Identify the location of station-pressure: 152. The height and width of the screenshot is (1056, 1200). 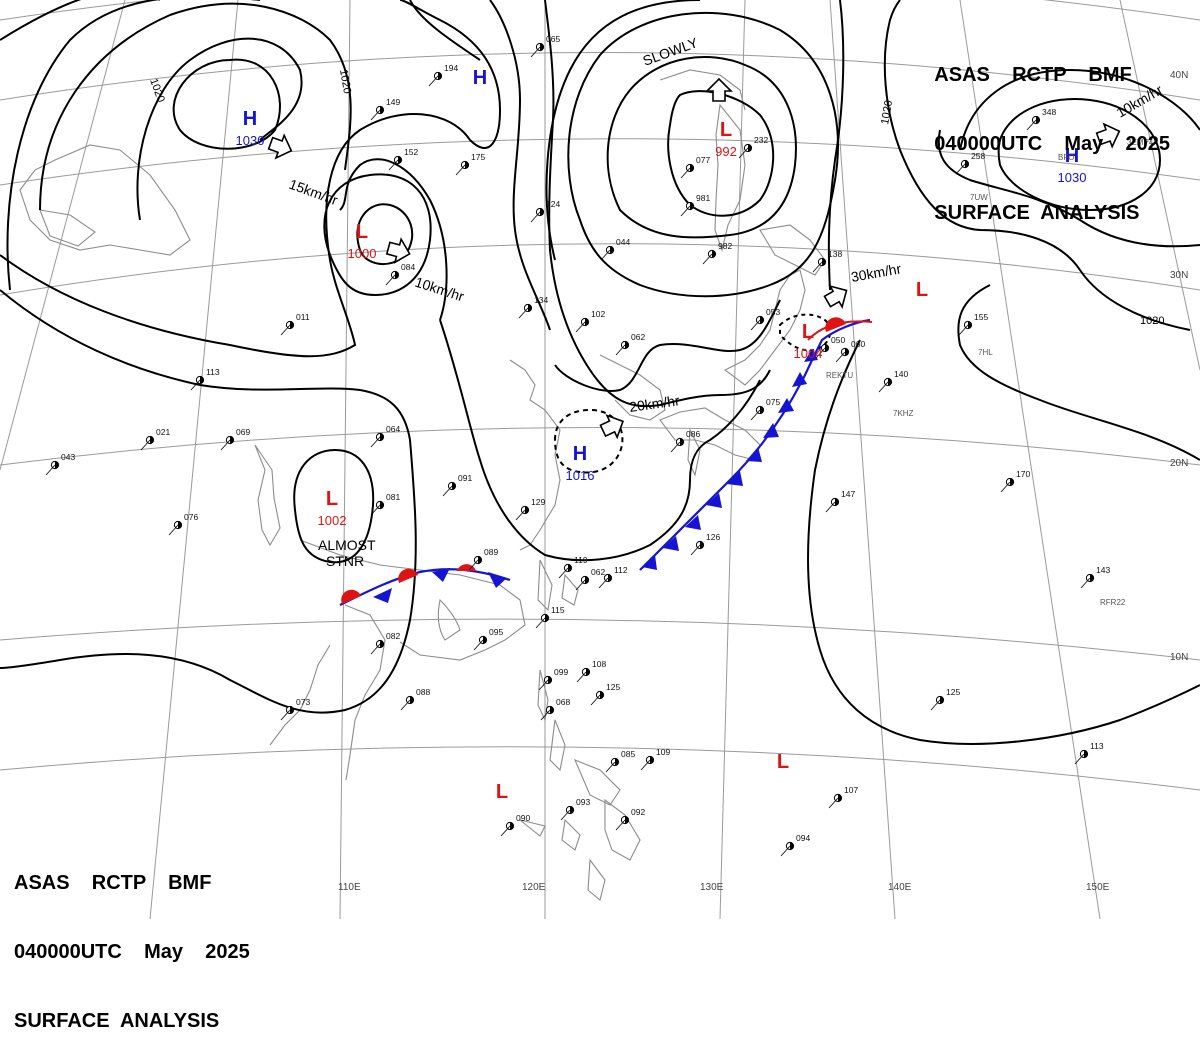
(411, 152).